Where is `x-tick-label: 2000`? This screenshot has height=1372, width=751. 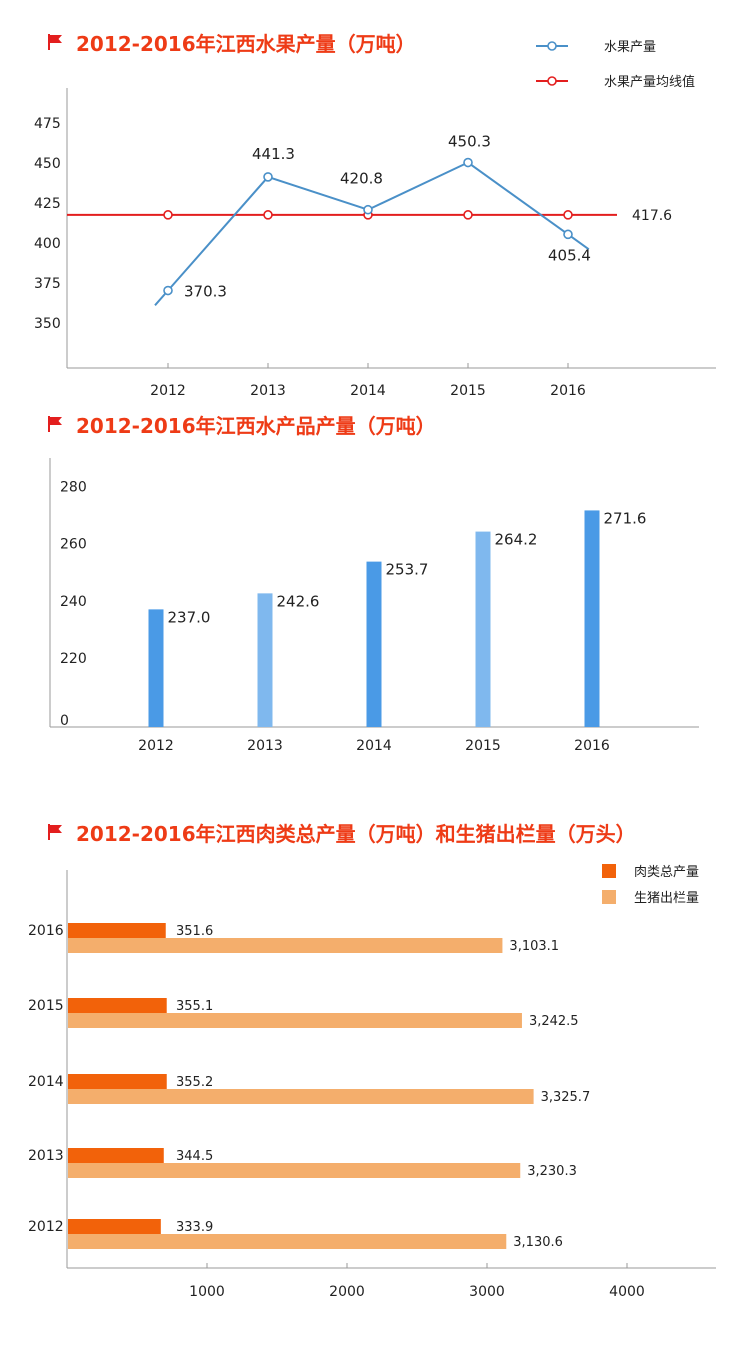 x-tick-label: 2000 is located at coordinates (347, 1292).